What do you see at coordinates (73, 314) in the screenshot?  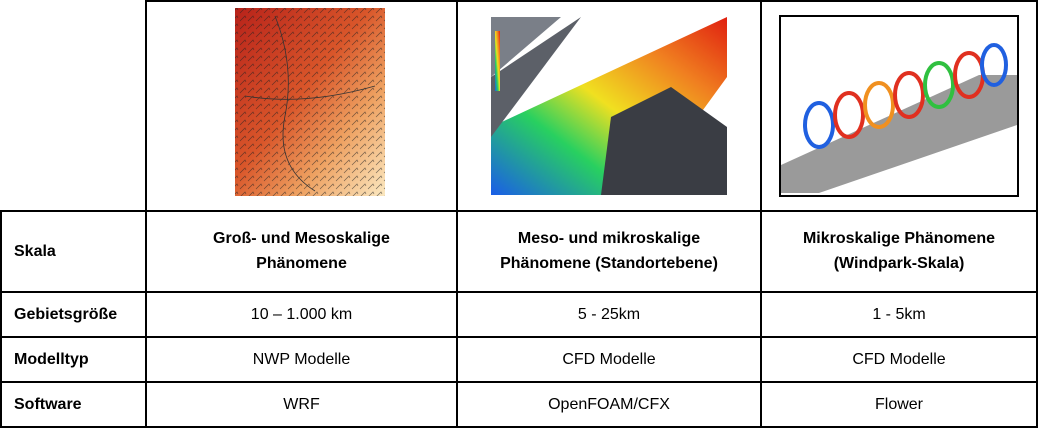 I see `row-header: Gebietsgröße` at bounding box center [73, 314].